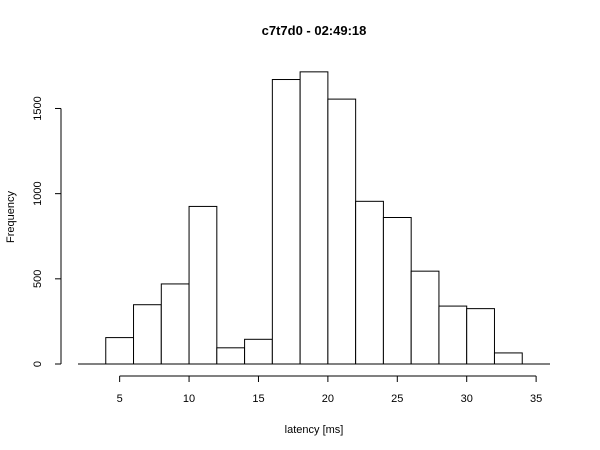 The width and height of the screenshot is (600, 450). I want to click on chart-title: c7t7d0 - 02:49:18, so click(314, 30).